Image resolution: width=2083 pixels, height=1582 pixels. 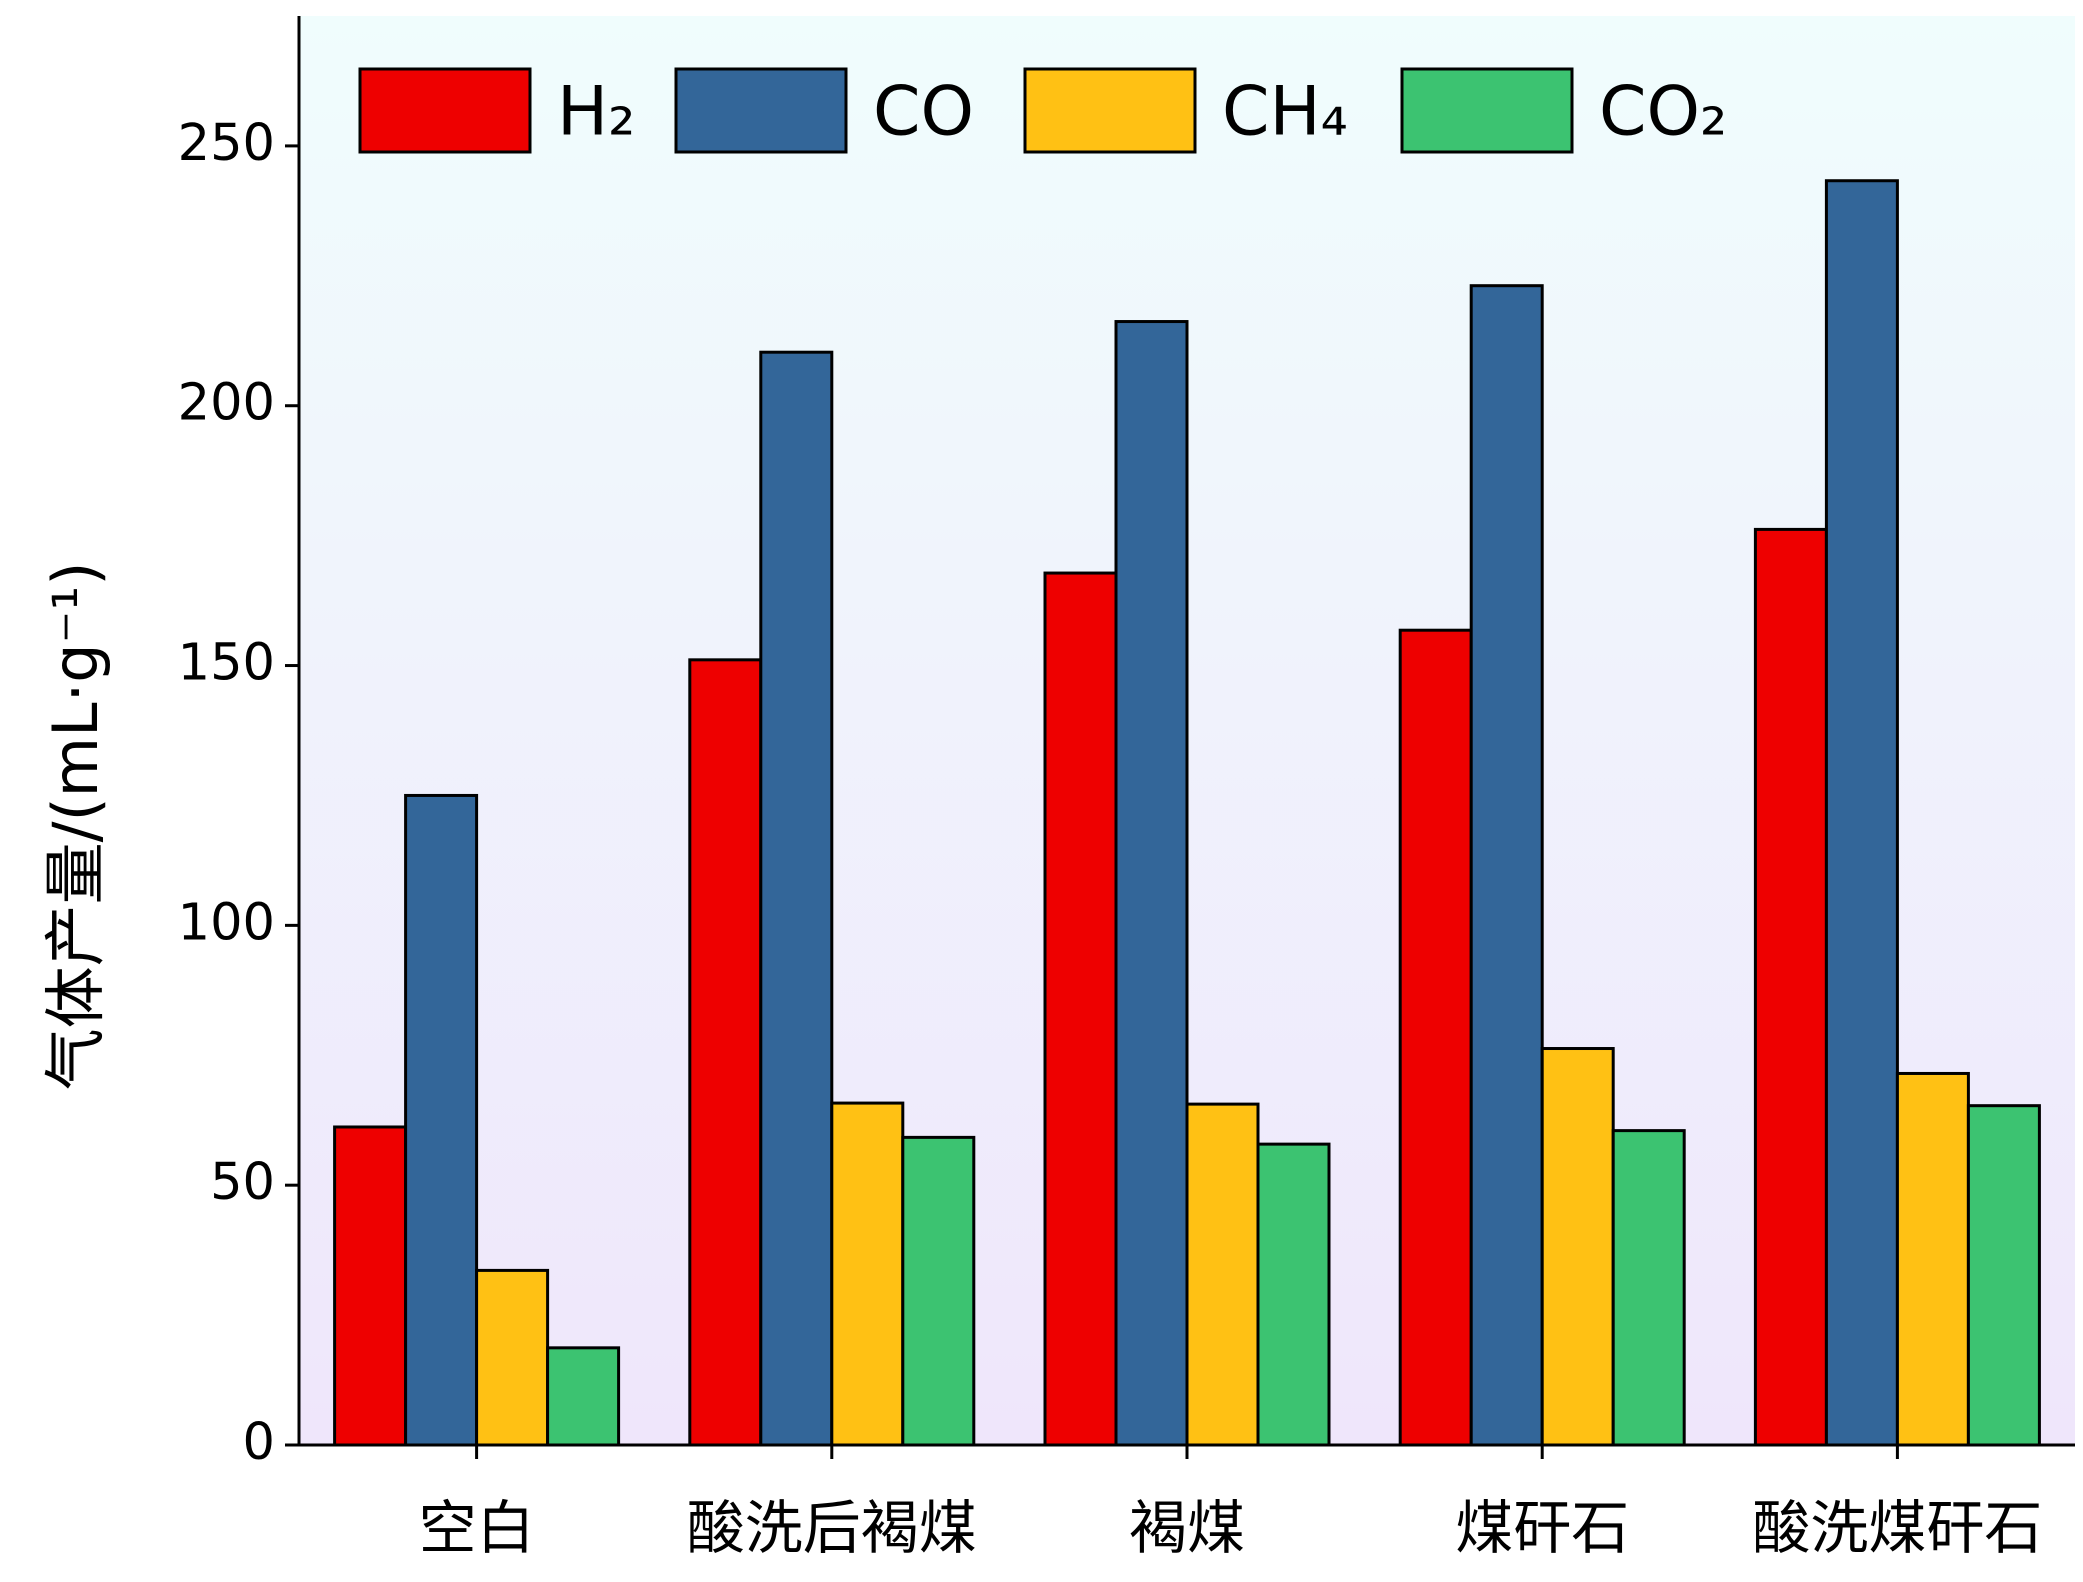 What do you see at coordinates (226, 922) in the screenshot?
I see `y-tick-label: 100` at bounding box center [226, 922].